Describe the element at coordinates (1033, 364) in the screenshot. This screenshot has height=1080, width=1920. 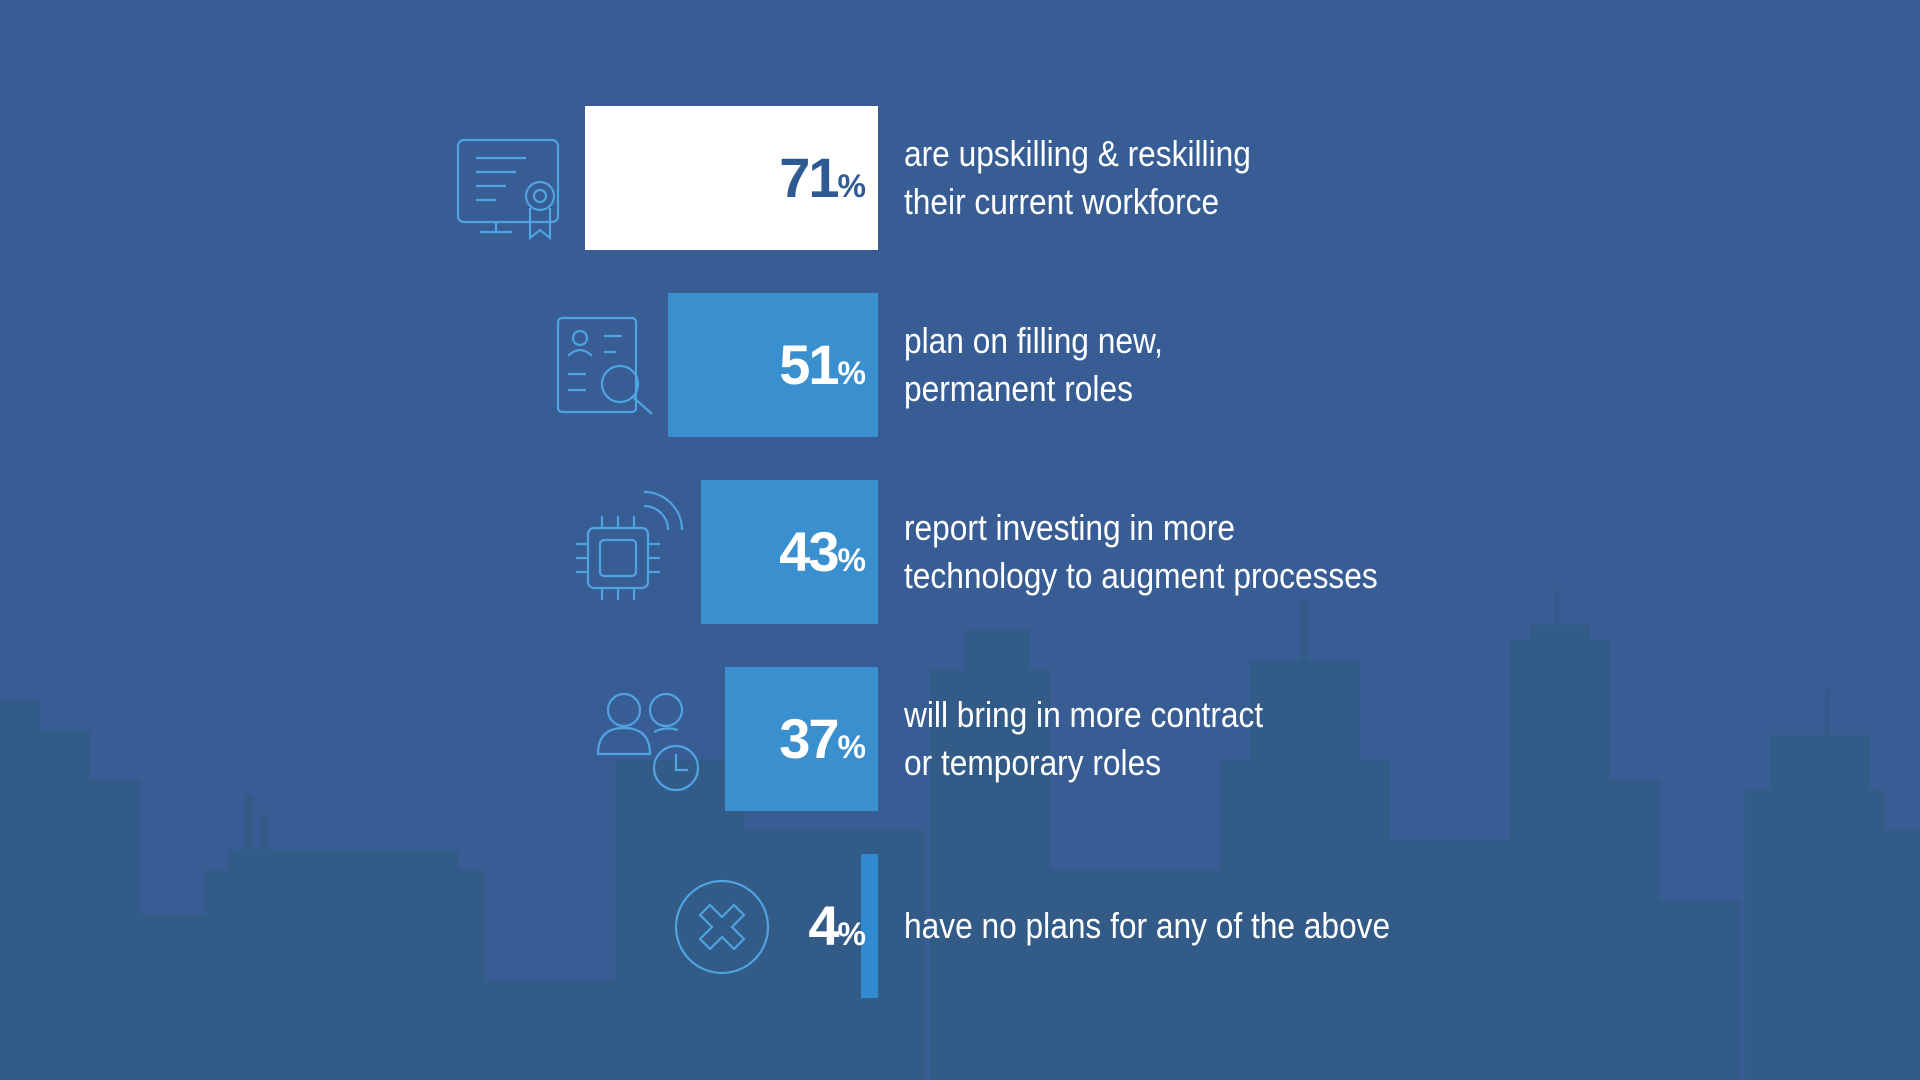
I see `category-label: plan on filling new, permanent roles` at that location.